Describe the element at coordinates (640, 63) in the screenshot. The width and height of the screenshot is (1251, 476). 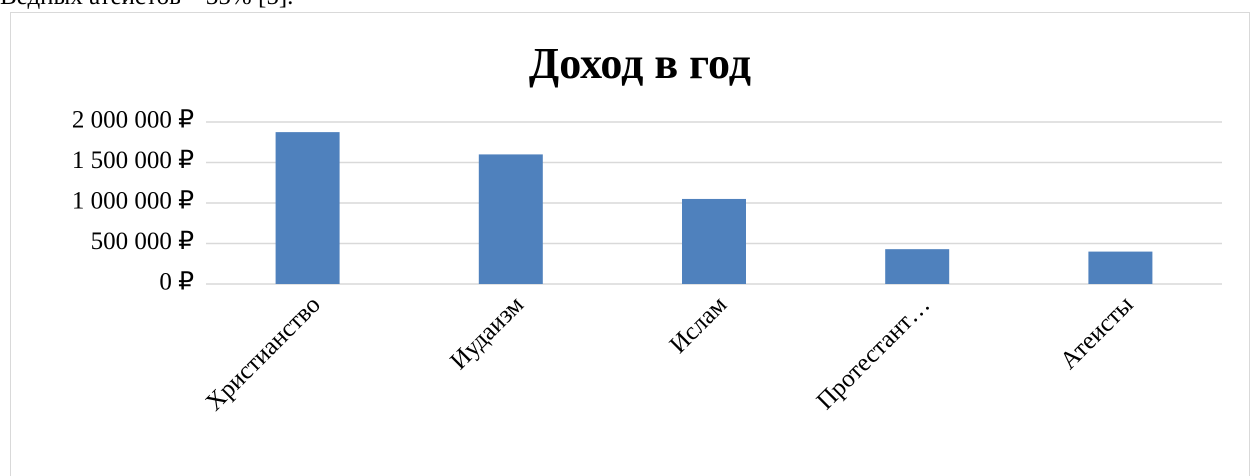
I see `chart-title: Доход в год` at that location.